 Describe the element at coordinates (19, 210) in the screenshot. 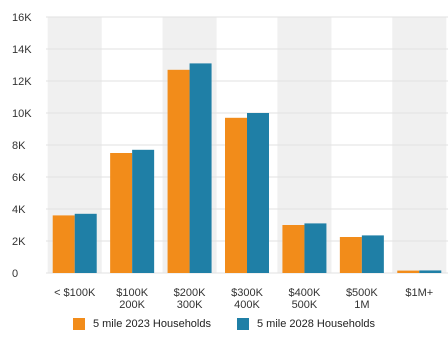

I see `y-tick-label: 4K` at that location.